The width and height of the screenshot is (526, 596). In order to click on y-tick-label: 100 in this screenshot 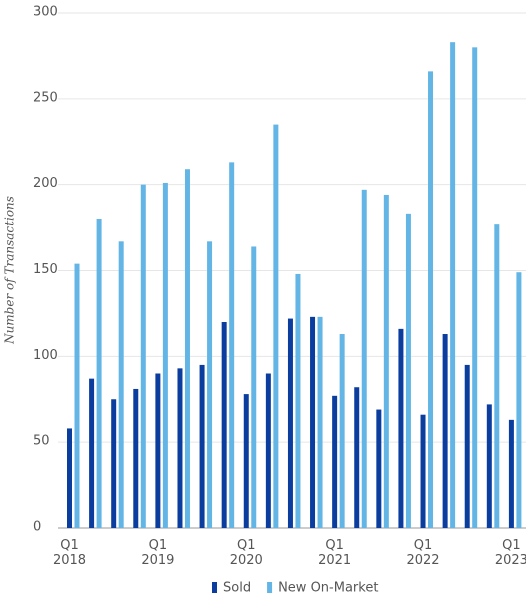, I will do `click(45, 355)`.